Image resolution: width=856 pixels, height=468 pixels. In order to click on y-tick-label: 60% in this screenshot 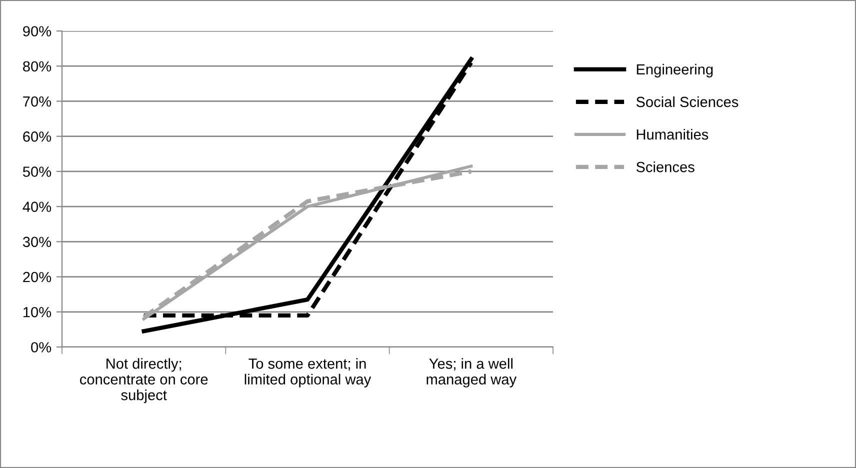, I will do `click(37, 136)`.